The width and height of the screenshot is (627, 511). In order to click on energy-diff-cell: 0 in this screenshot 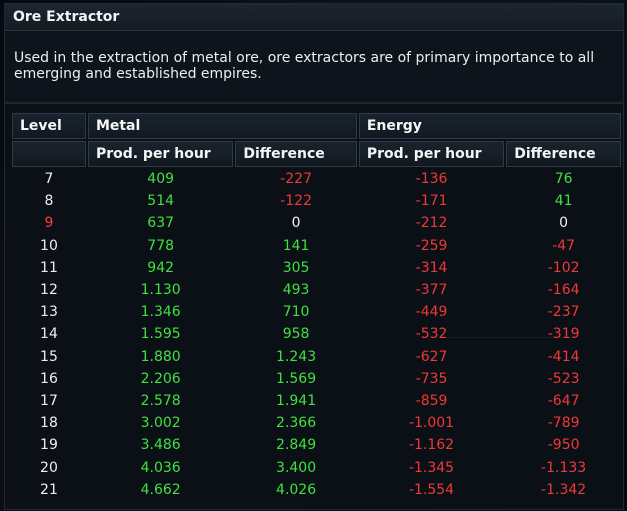, I will do `click(564, 223)`.